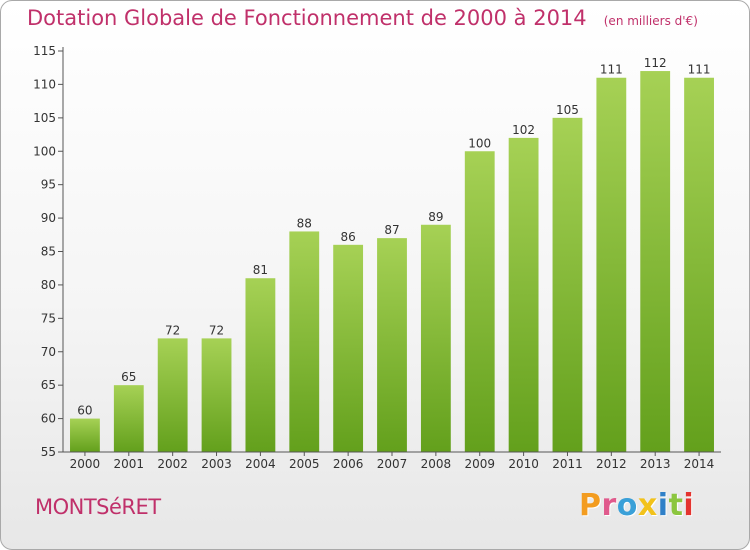  I want to click on logo-letter: x, so click(647, 505).